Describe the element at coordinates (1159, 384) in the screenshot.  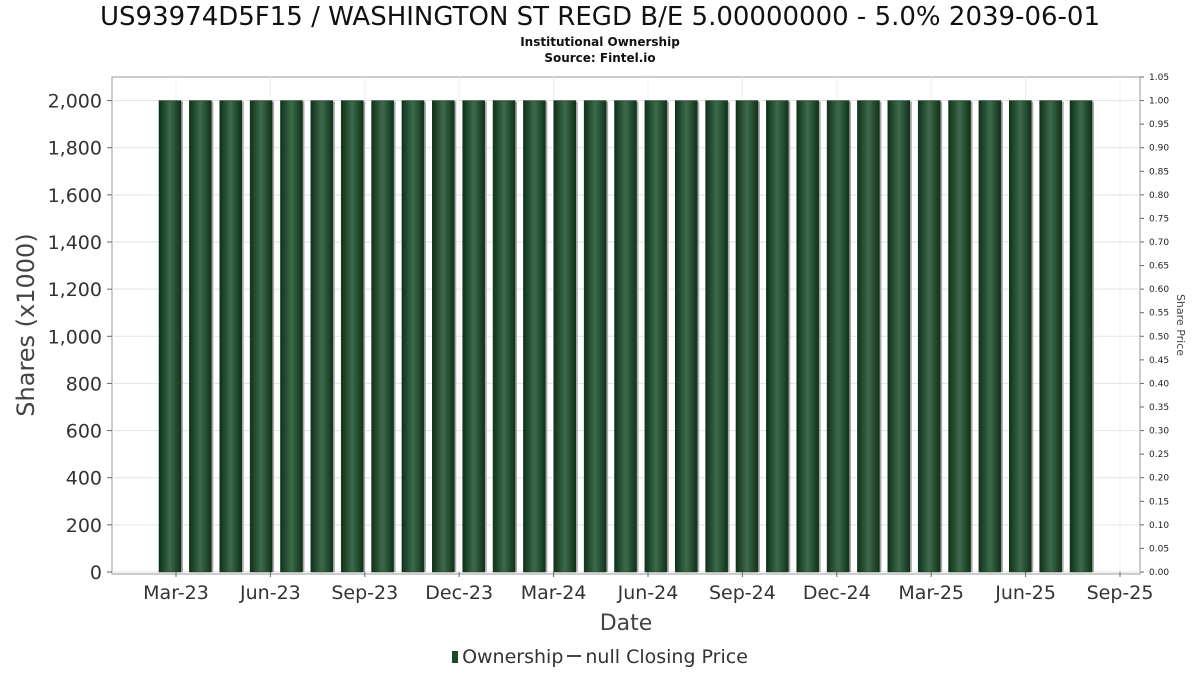
I see `y2-tick-label: 0.40` at that location.